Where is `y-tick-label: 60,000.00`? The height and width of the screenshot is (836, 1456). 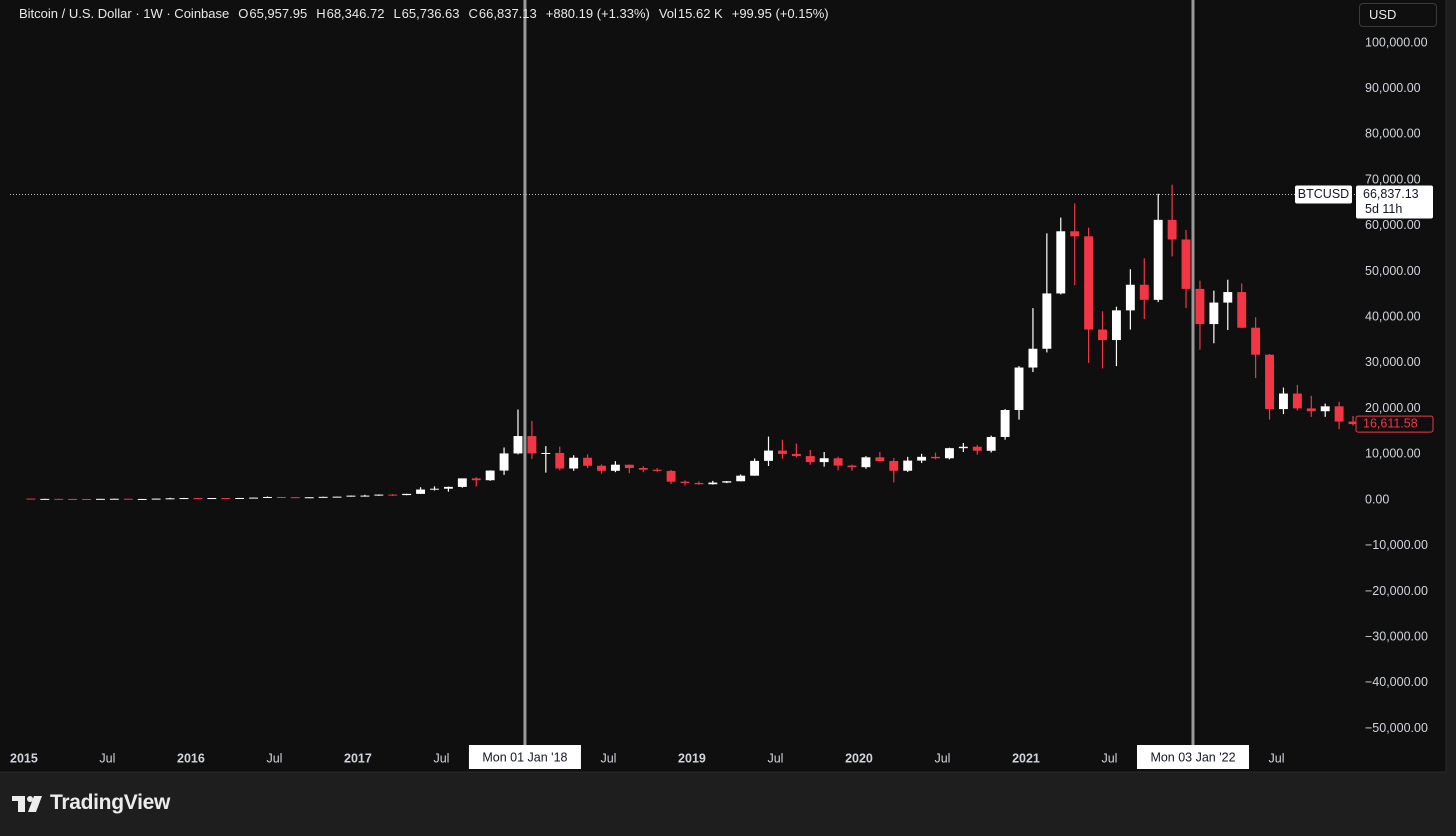
y-tick-label: 60,000.00 is located at coordinates (1393, 225).